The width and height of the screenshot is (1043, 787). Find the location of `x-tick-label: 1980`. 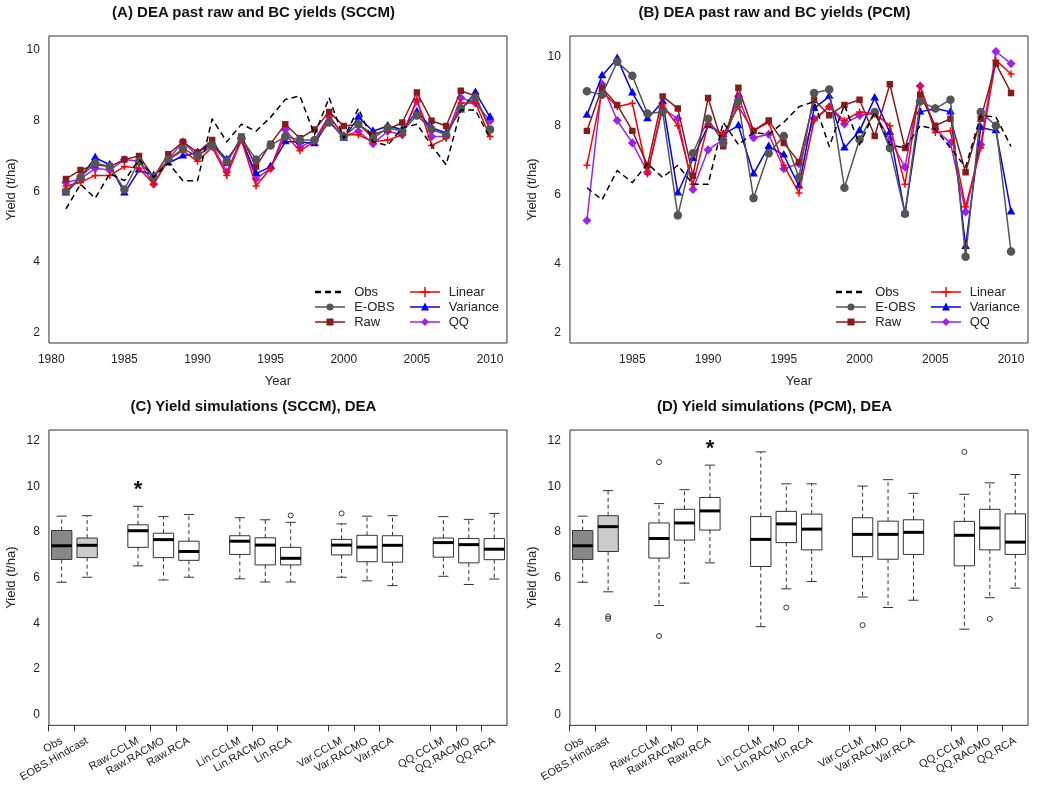

x-tick-label: 1980 is located at coordinates (51, 358).